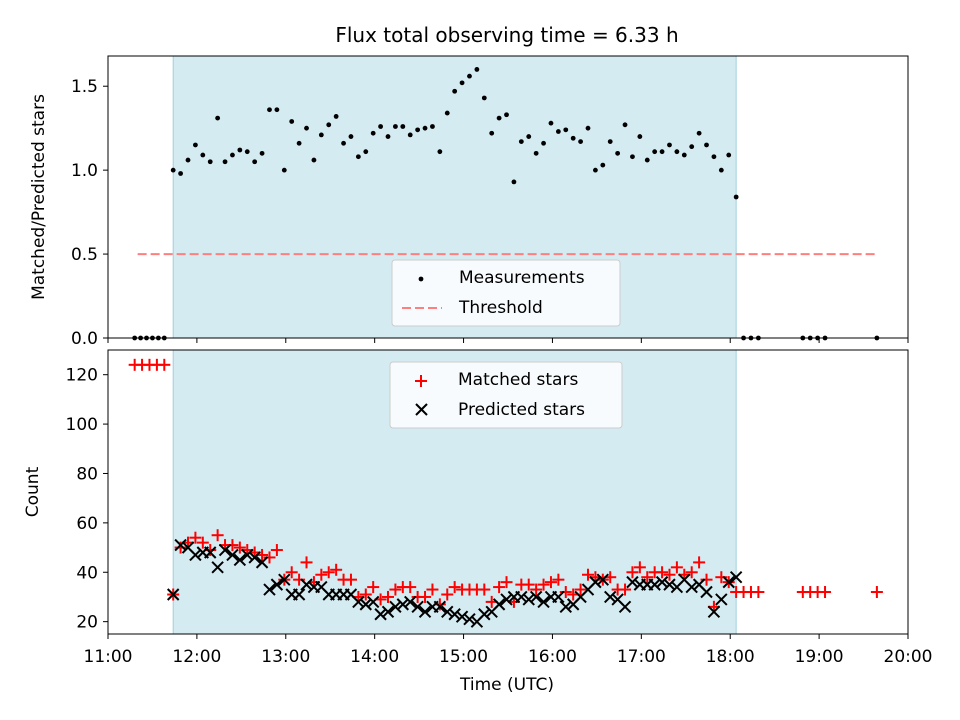 This screenshot has width=960, height=720. What do you see at coordinates (506, 35) in the screenshot?
I see `chart-title: Flux total observing time = 6.33 h` at bounding box center [506, 35].